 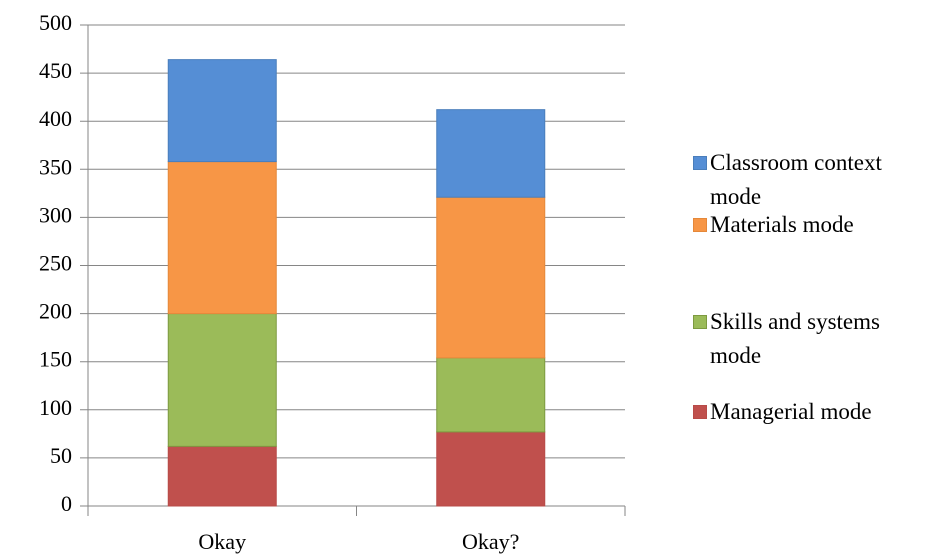 What do you see at coordinates (782, 224) in the screenshot?
I see `legend-label: Materials mode` at bounding box center [782, 224].